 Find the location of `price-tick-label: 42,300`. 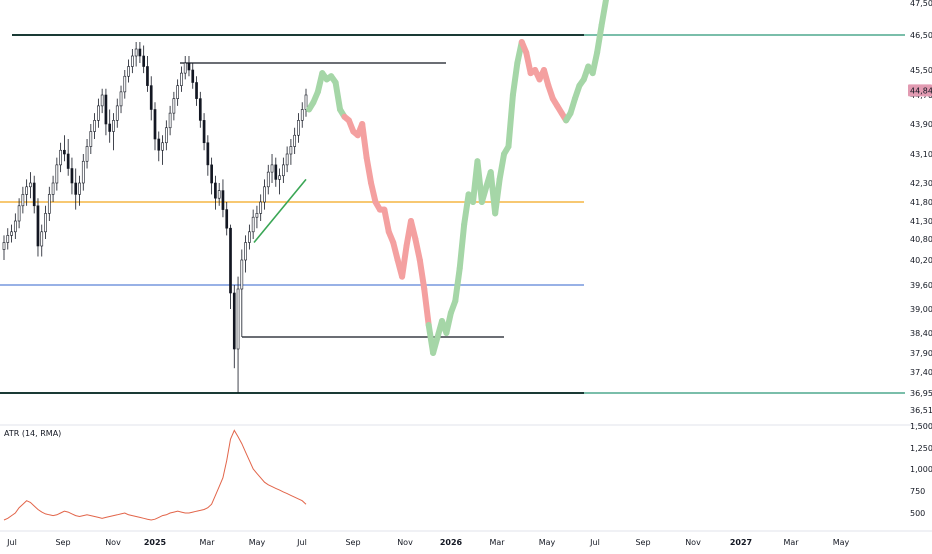

price-tick-label: 42,300 is located at coordinates (921, 183).